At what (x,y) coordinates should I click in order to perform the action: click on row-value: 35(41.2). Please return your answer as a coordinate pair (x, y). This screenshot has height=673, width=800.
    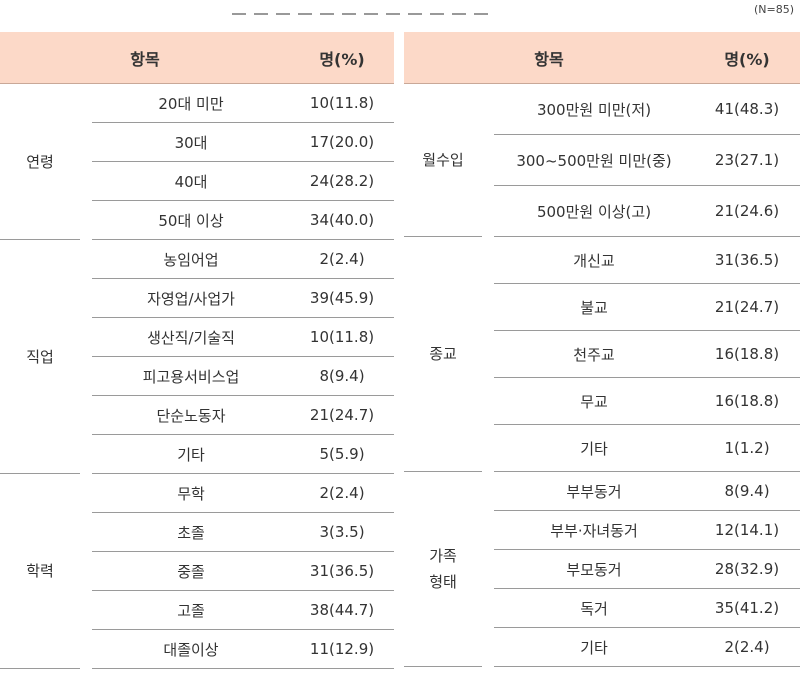
    Looking at the image, I should click on (747, 608).